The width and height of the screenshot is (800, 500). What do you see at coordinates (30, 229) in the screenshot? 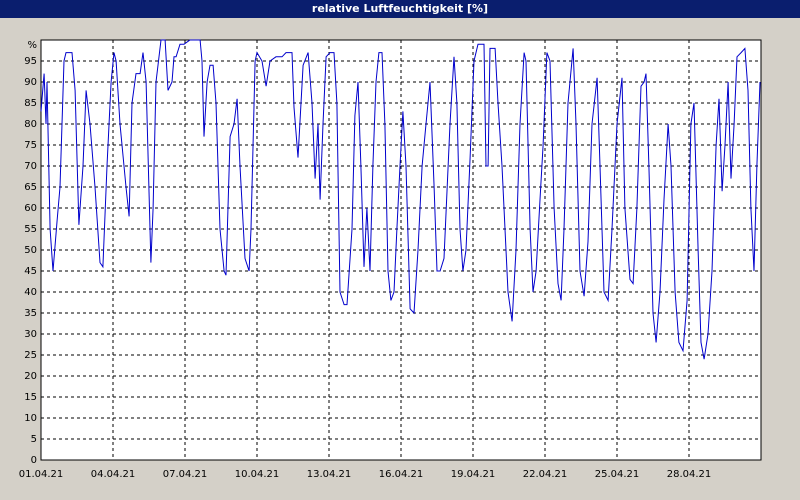
I see `y-tick-label: 55` at bounding box center [30, 229].